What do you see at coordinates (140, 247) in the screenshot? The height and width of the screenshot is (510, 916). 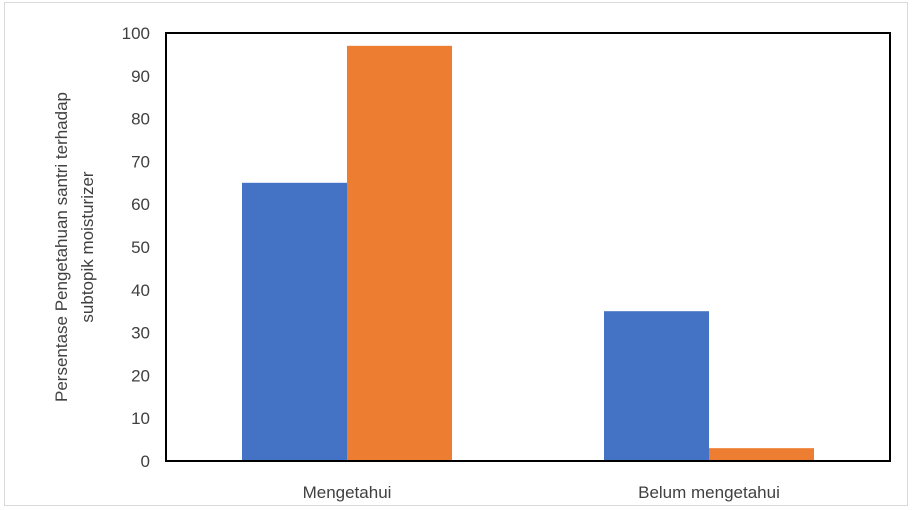 I see `y-tick-label: 50` at bounding box center [140, 247].